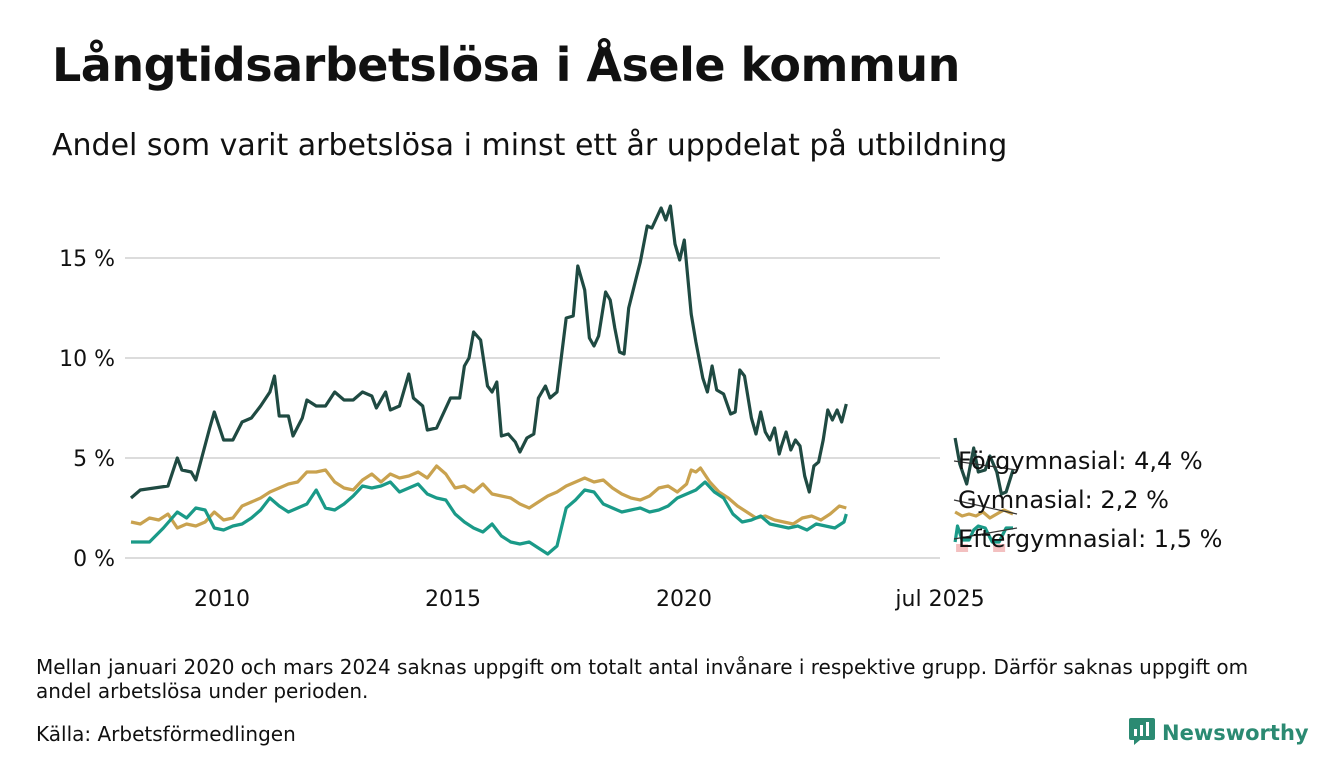 This screenshot has width=1340, height=780. Describe the element at coordinates (684, 599) in the screenshot. I see `x-tick-label: 2020` at that location.